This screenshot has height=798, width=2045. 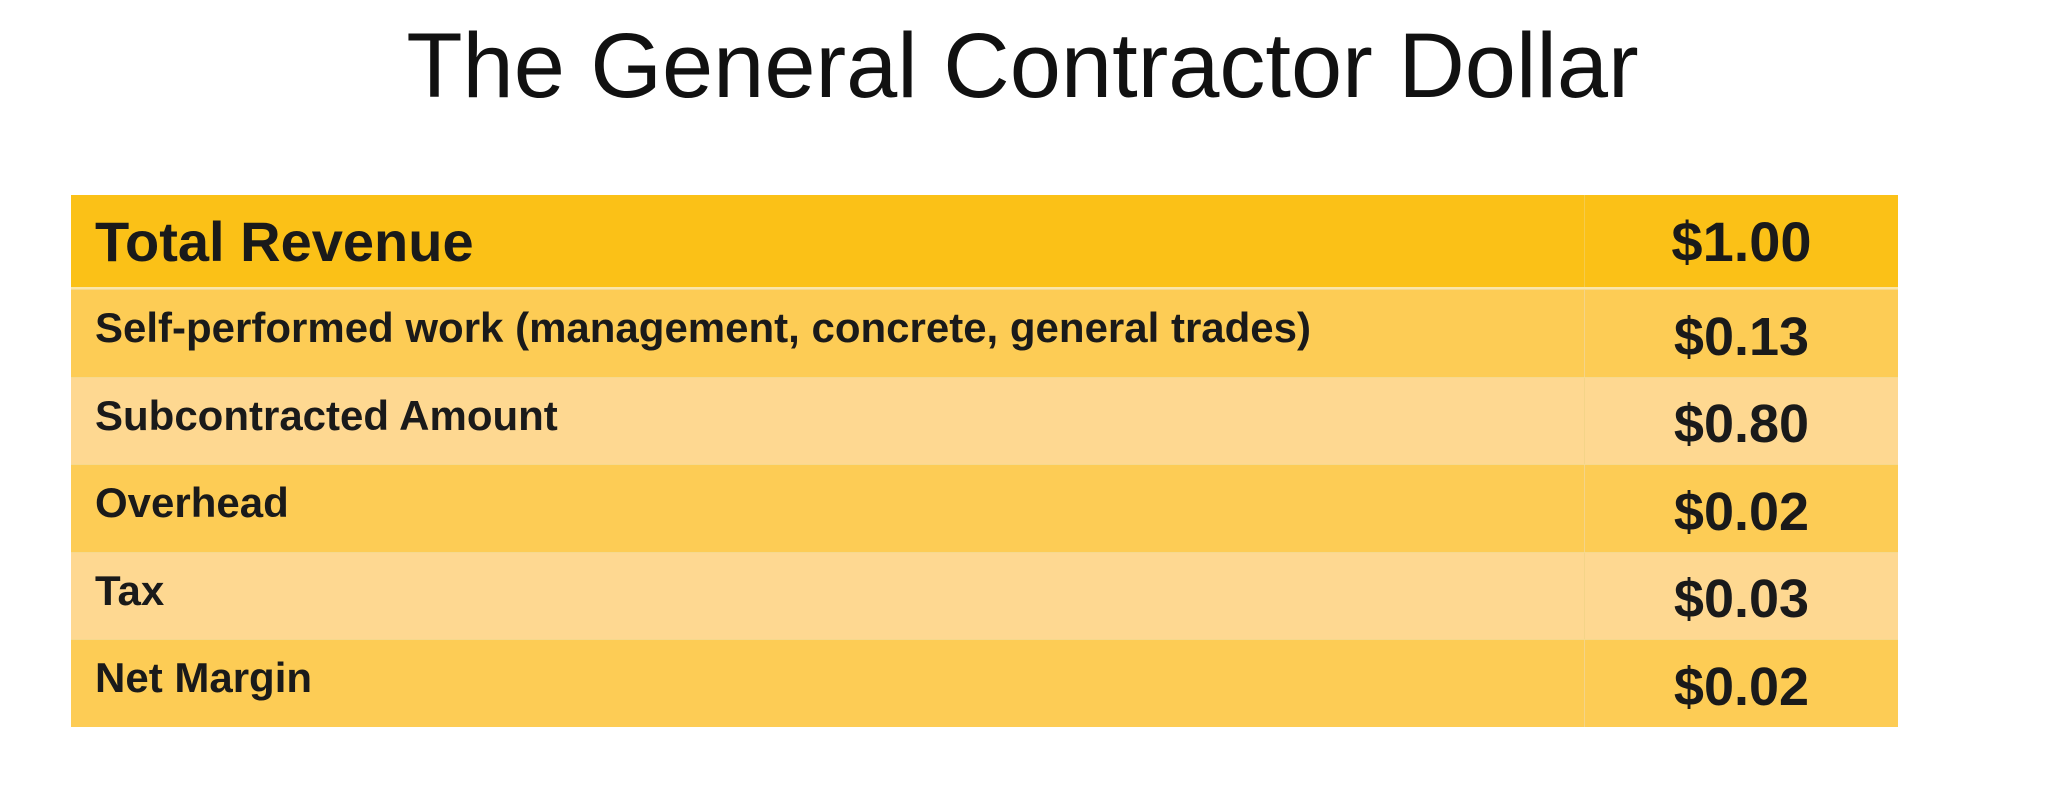 I want to click on total-revenue-value: $1.00, so click(x=1741, y=241).